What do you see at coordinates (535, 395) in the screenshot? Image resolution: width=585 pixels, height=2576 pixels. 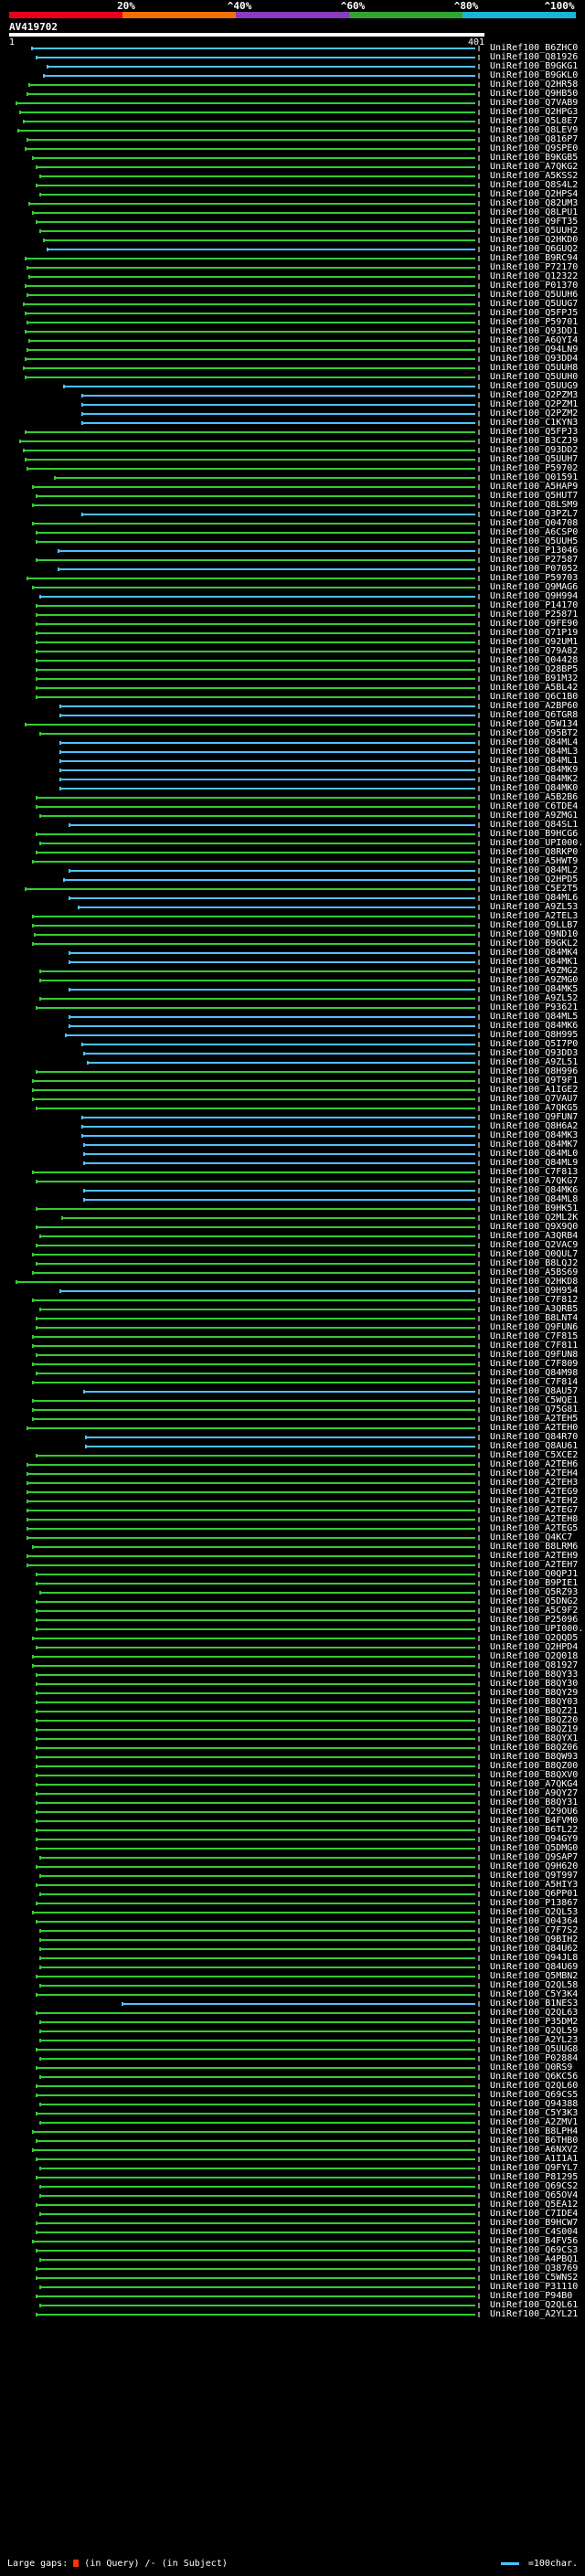 I see `hit-label: UniRef100_Q2PZM3` at bounding box center [535, 395].